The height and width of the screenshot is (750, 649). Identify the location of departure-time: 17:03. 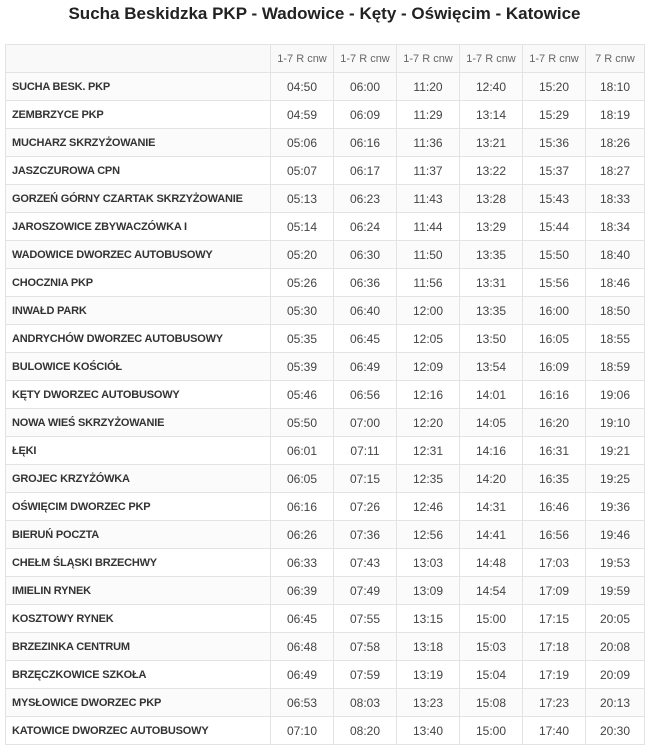
(554, 562).